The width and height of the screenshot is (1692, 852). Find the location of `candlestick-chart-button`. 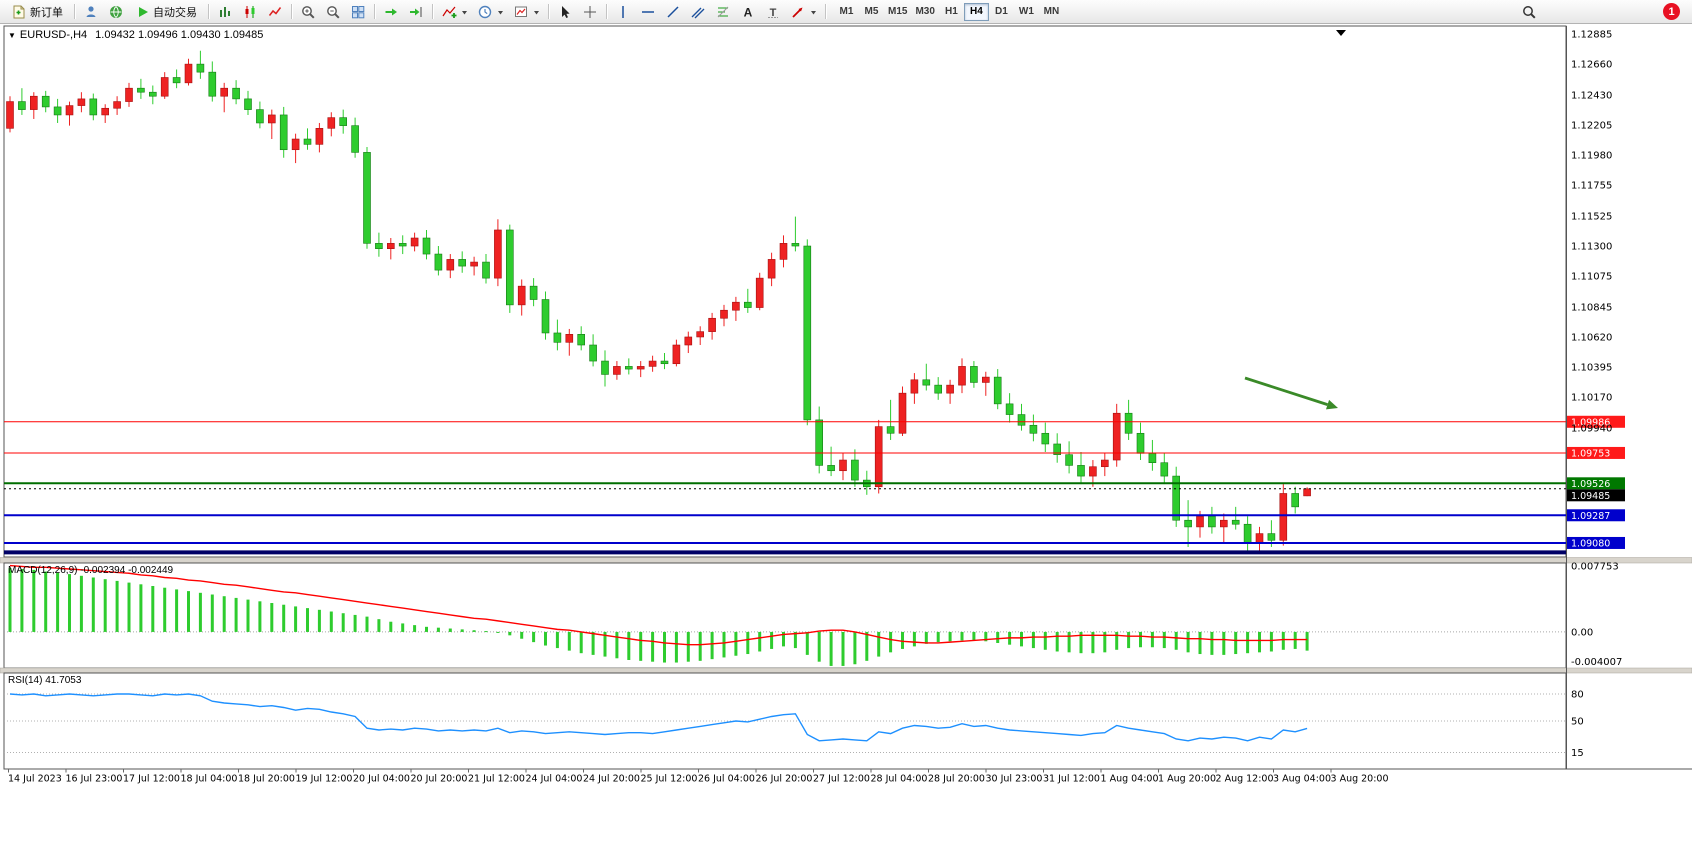

candlestick-chart-button is located at coordinates (250, 12).